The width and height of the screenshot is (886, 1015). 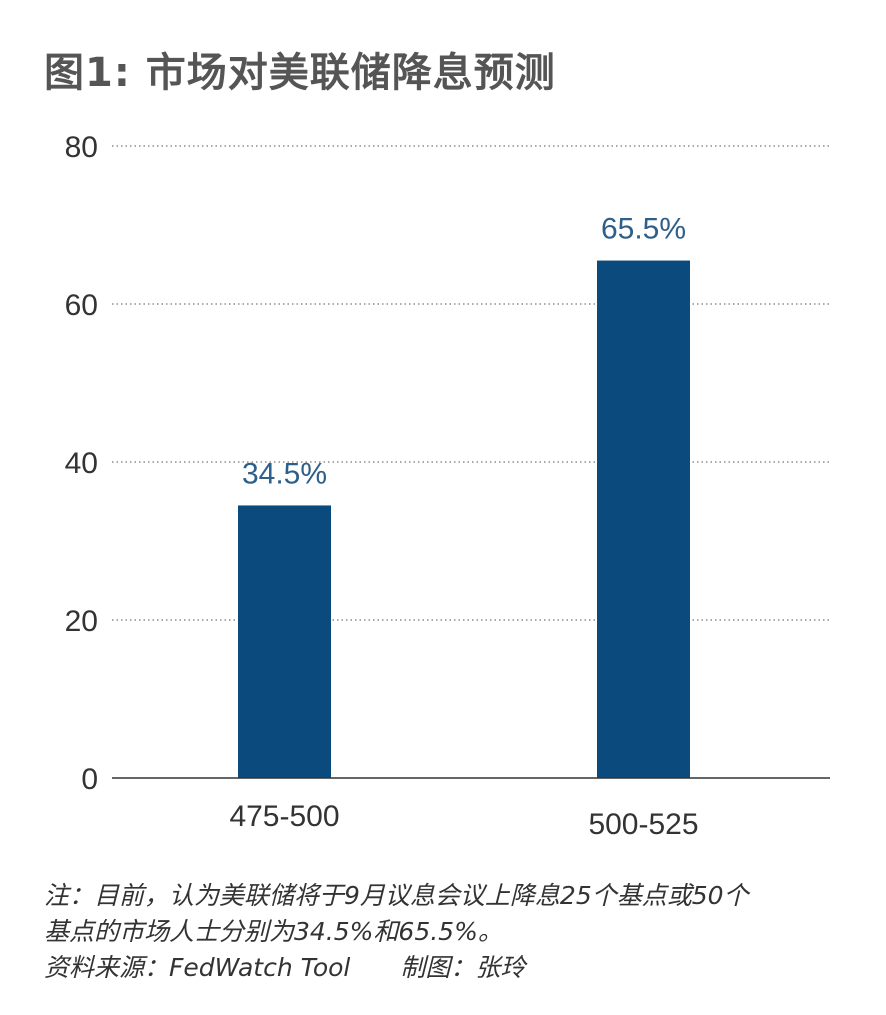 I want to click on chart-title: 图1: 市场对美联储降息预测, so click(x=300, y=73).